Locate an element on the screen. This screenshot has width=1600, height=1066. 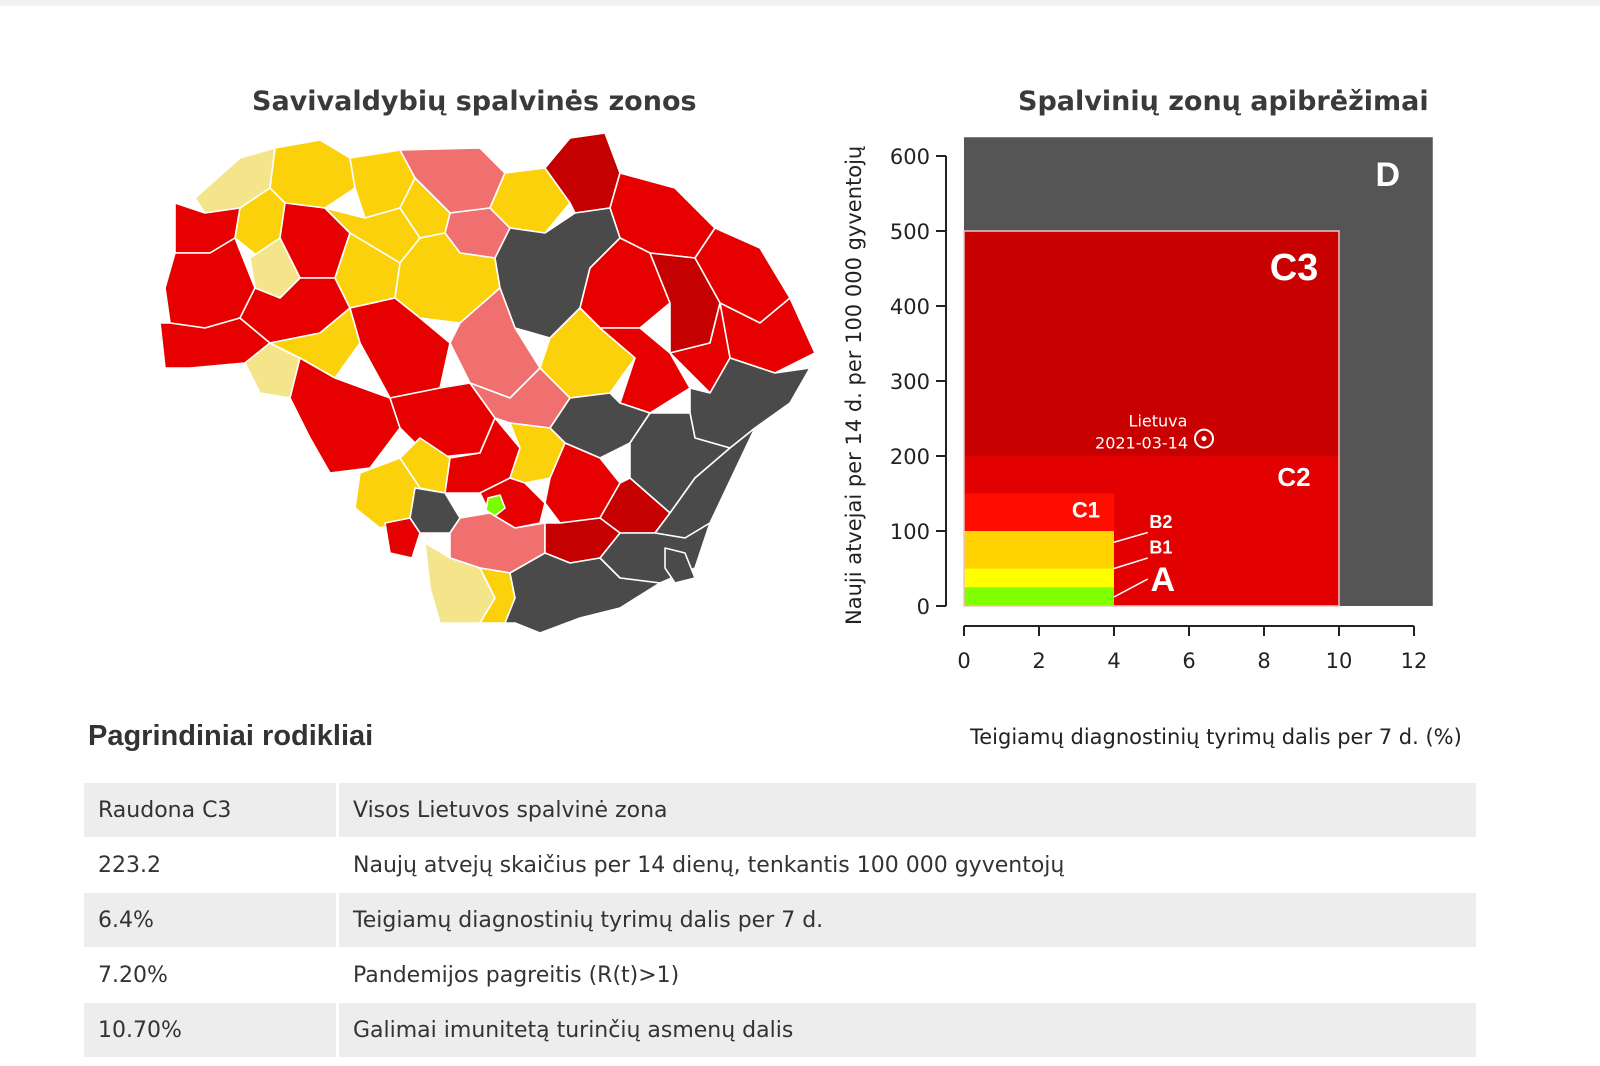
y-tick-label: 500 is located at coordinates (910, 232).